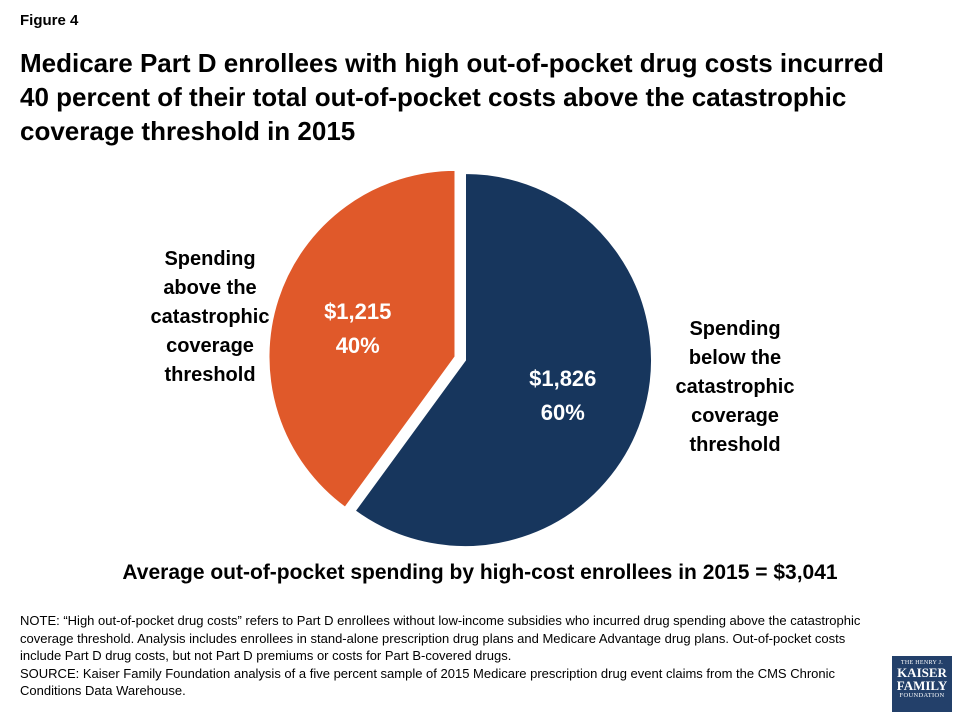  What do you see at coordinates (735, 358) in the screenshot?
I see `right-label-line: below the` at bounding box center [735, 358].